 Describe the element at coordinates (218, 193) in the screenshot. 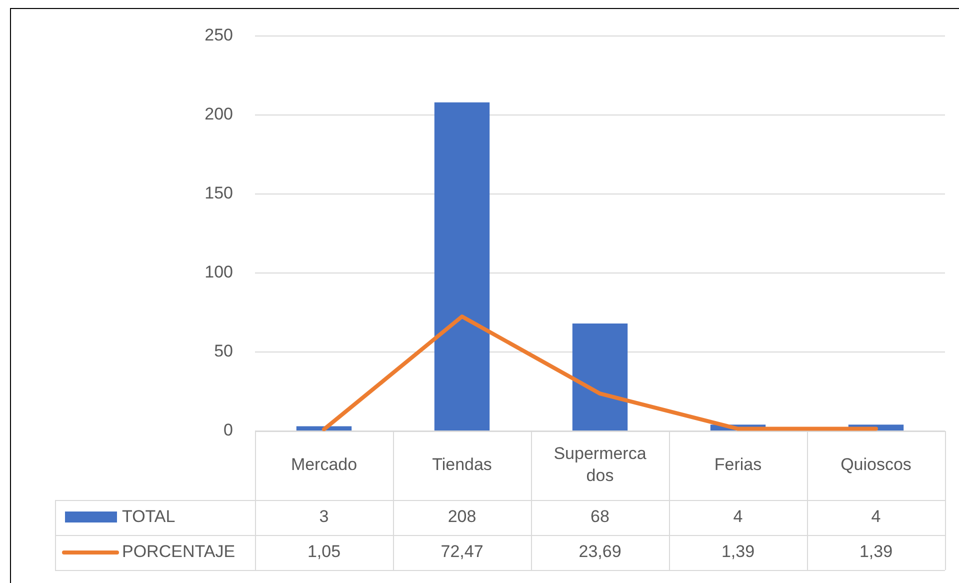

I see `y-tick-label: 150` at that location.